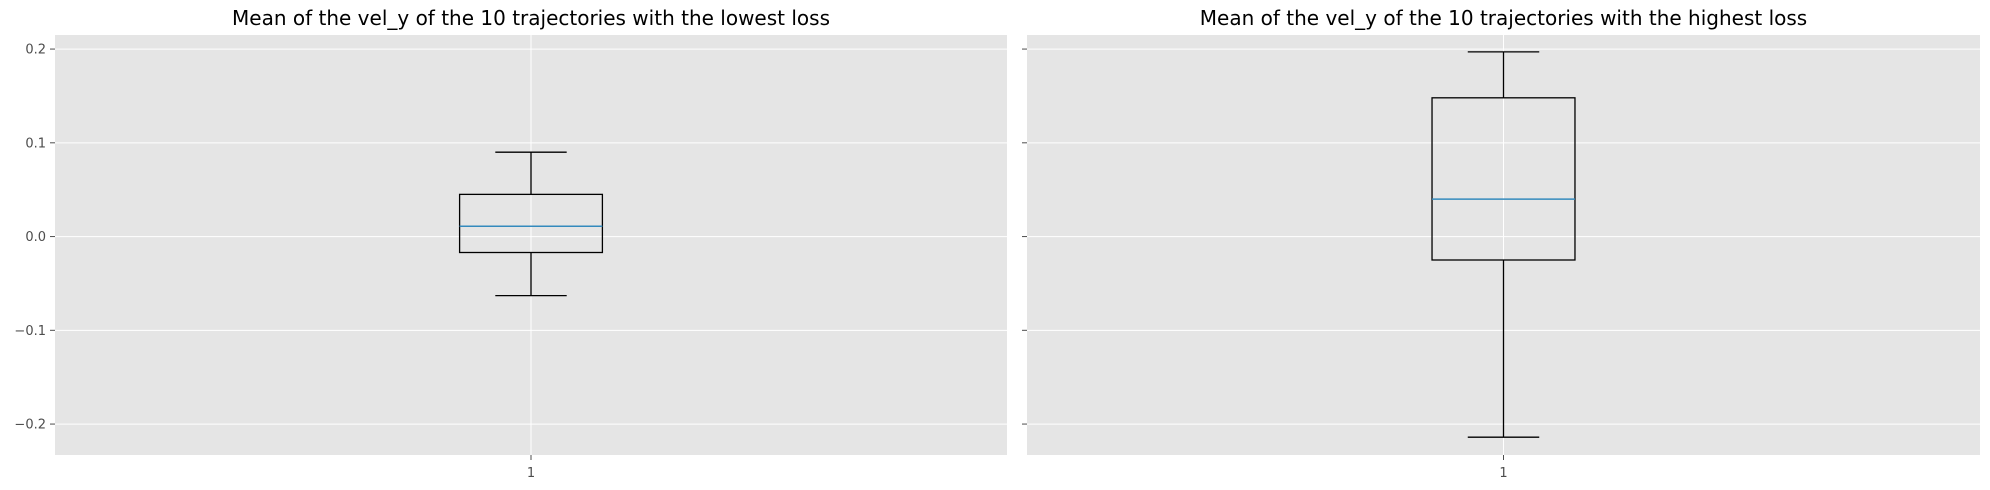 The image size is (1990, 490). What do you see at coordinates (30, 425) in the screenshot?
I see `y-tick-label: −0.2` at bounding box center [30, 425].